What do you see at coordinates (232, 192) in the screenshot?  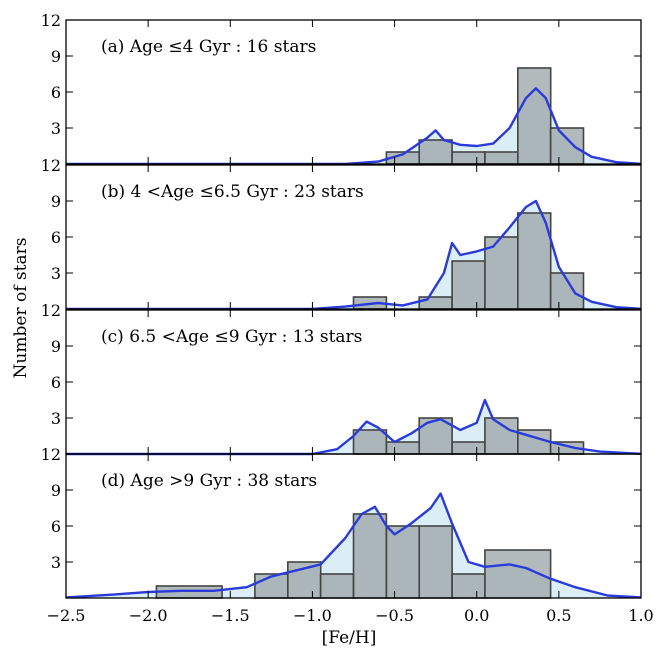 I see `panel-annotation: (b) 4 <Age ≤6.5 Gyr : 23 stars` at bounding box center [232, 192].